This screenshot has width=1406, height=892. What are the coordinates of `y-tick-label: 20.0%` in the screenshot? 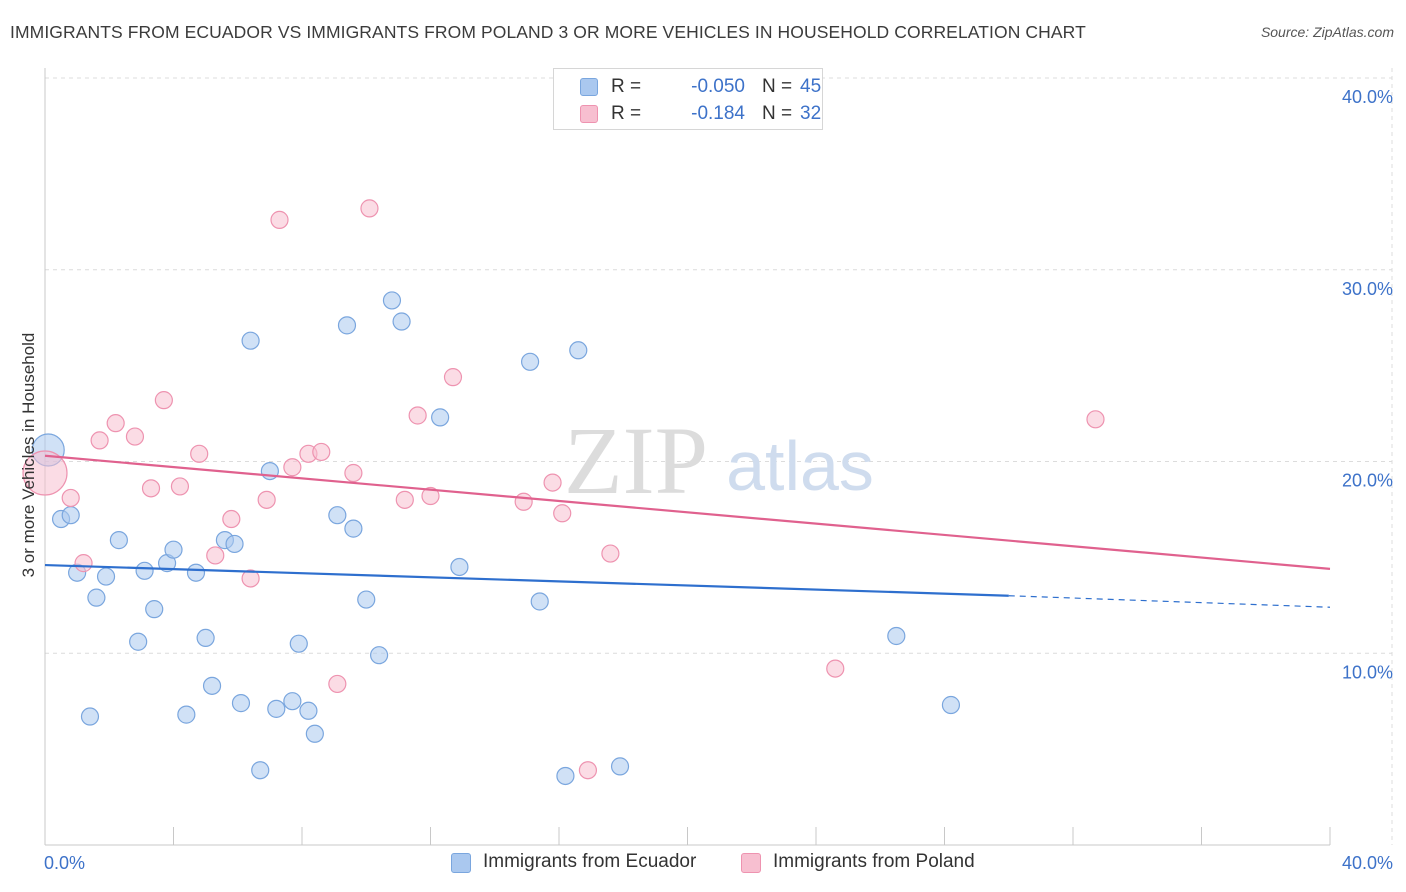 It's located at (1367, 481).